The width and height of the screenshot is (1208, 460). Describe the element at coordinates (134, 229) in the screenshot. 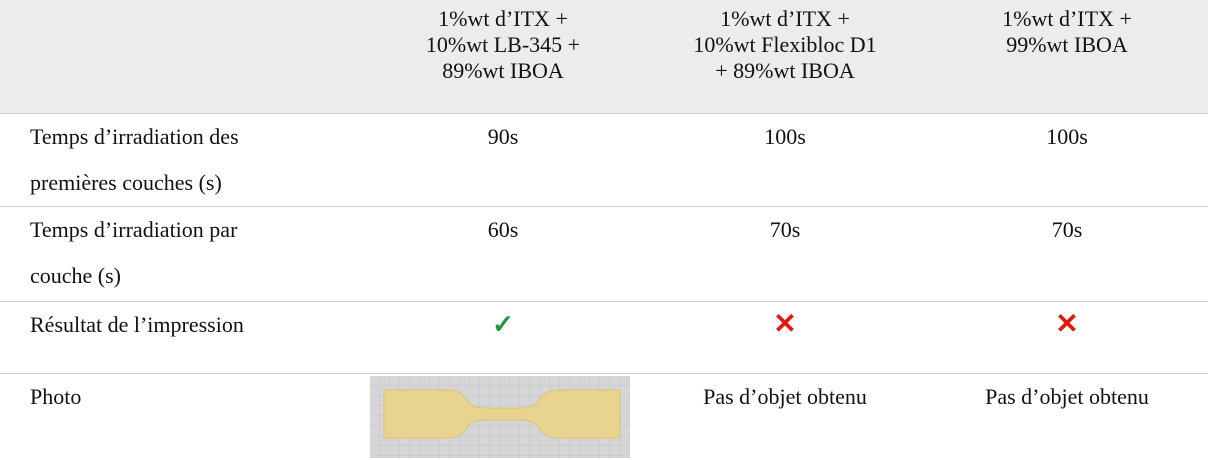

I see `label-line: Temps d’irradiation par` at that location.